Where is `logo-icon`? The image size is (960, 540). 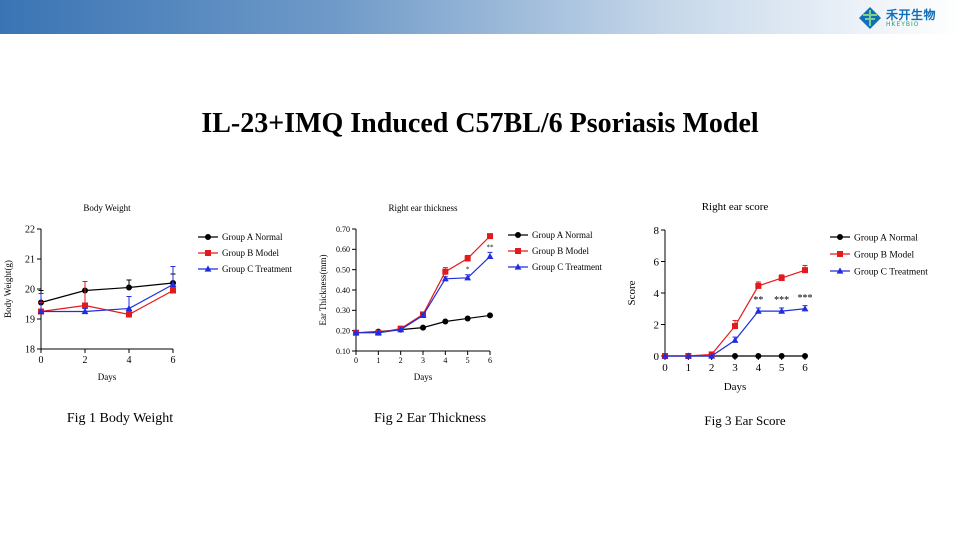 logo-icon is located at coordinates (870, 18).